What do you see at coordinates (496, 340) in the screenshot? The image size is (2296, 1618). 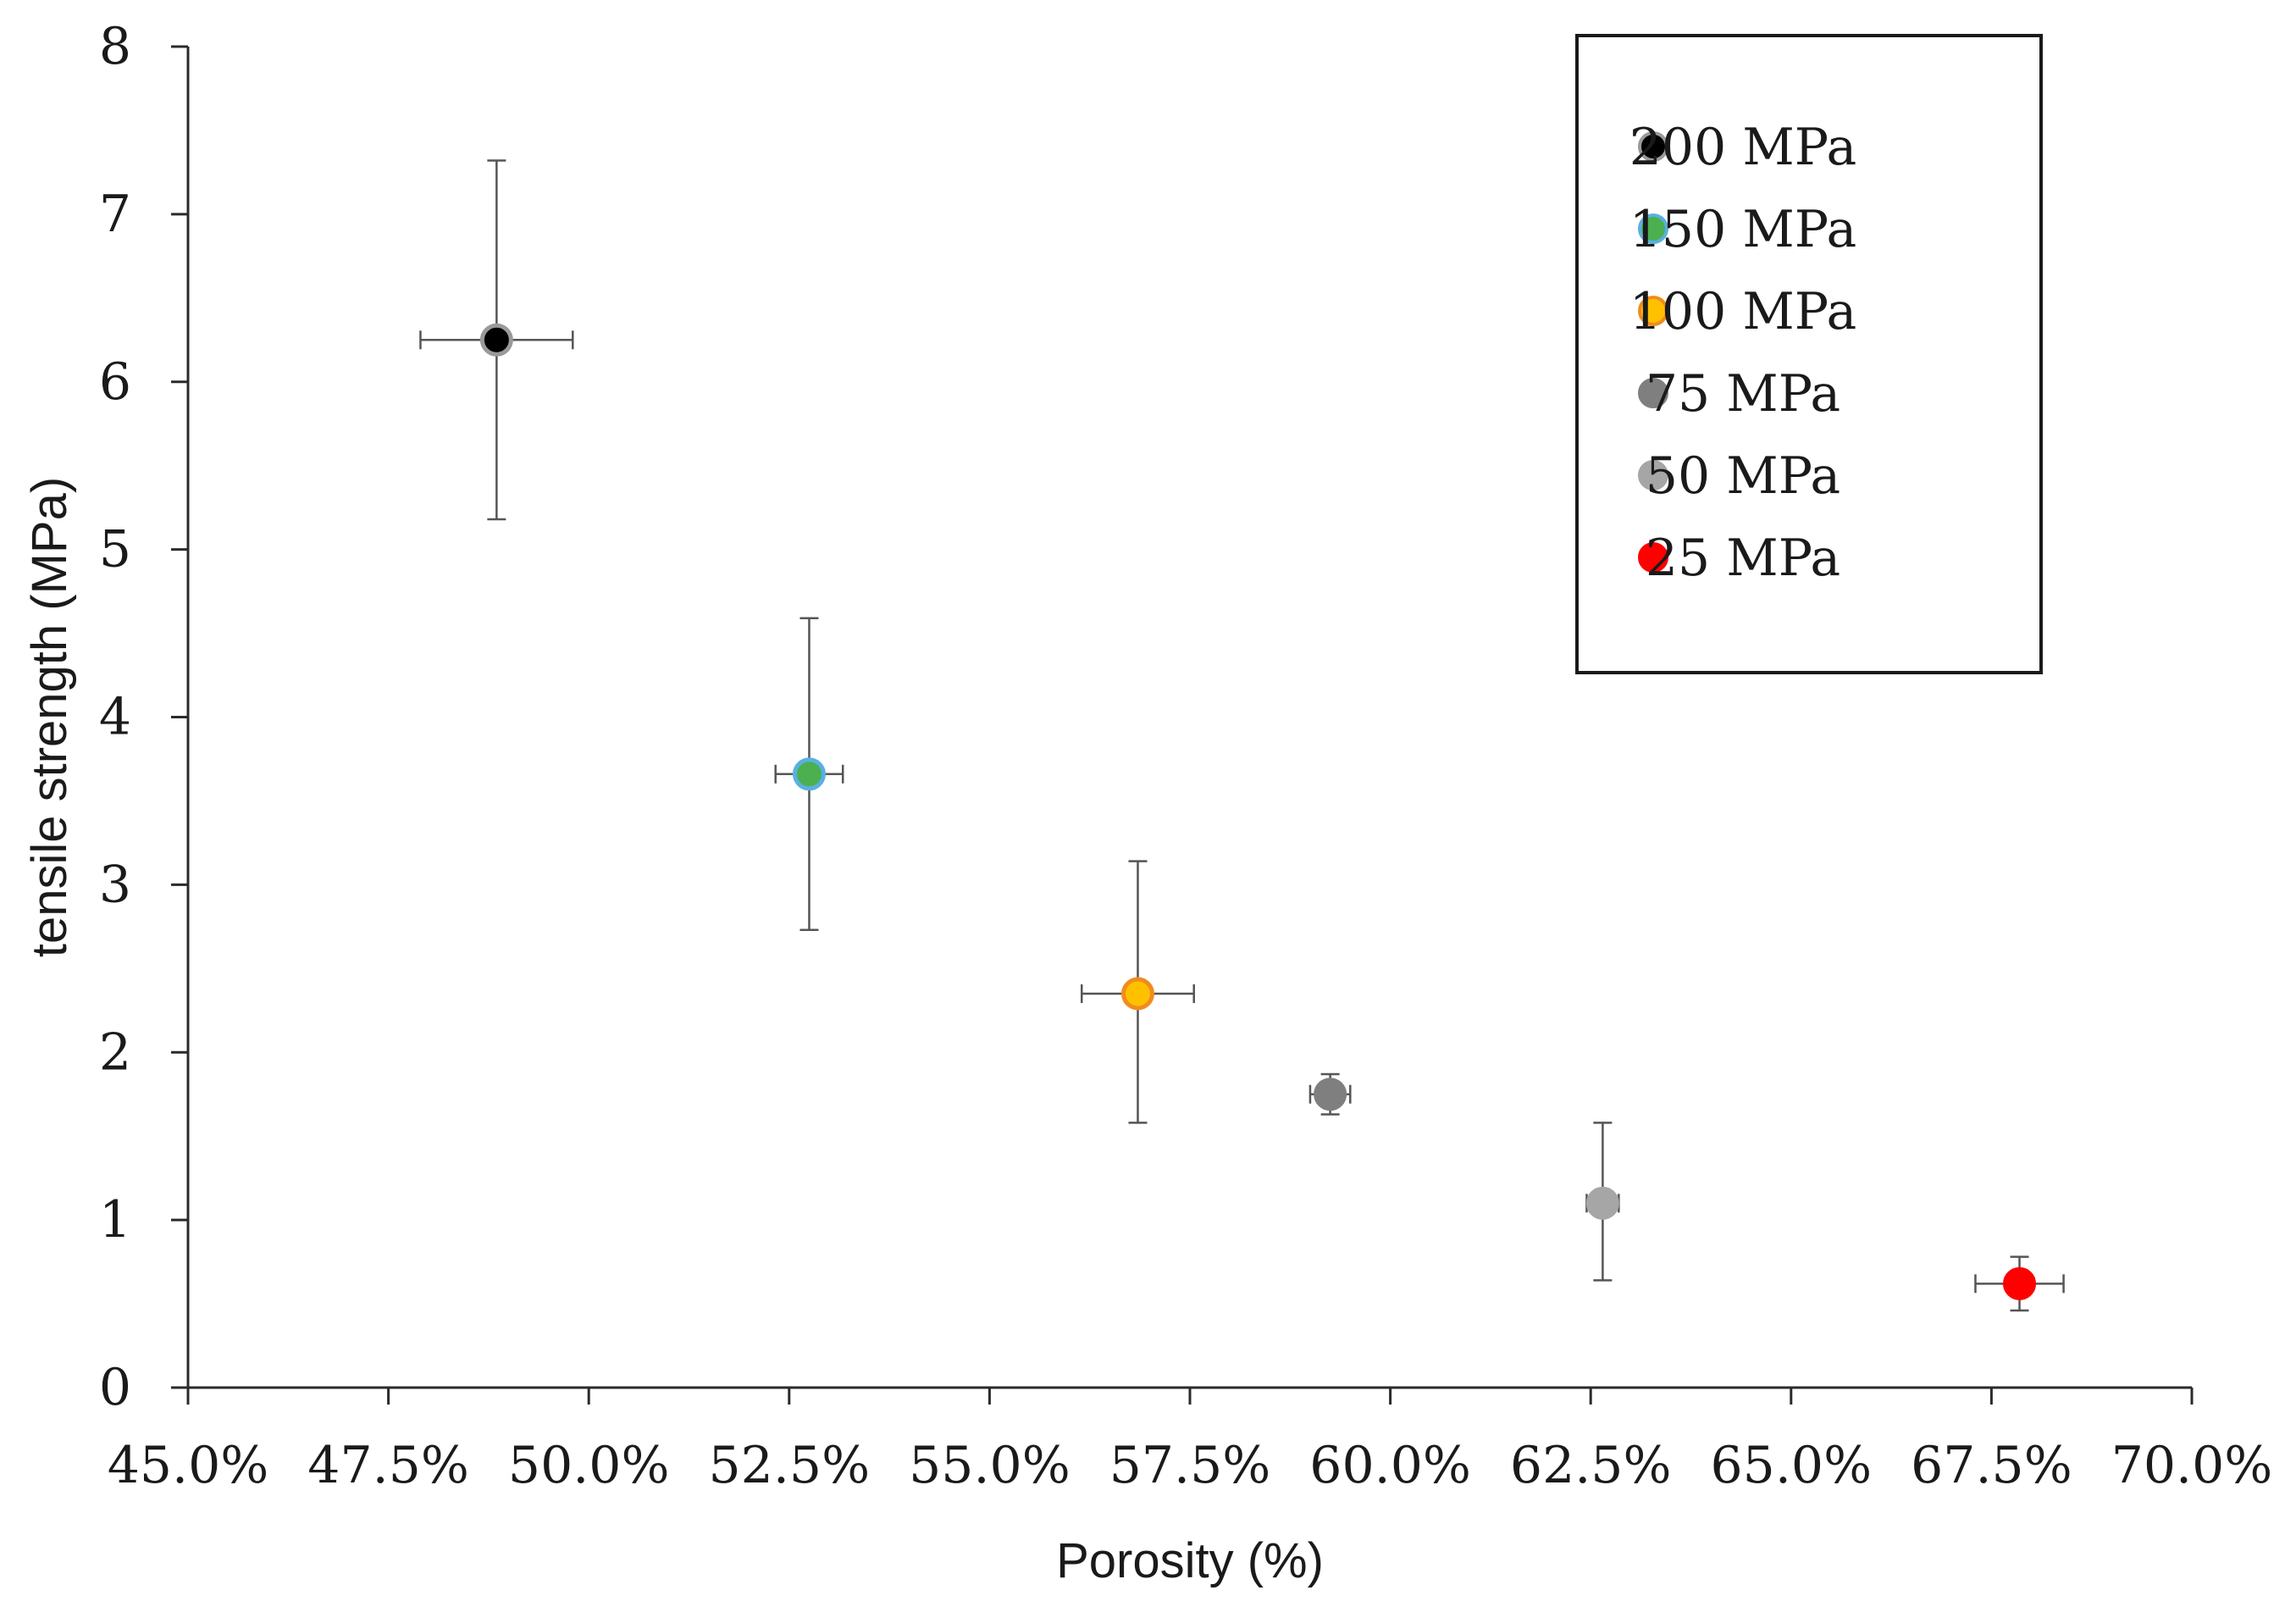 I see `data-point-200-mpa` at bounding box center [496, 340].